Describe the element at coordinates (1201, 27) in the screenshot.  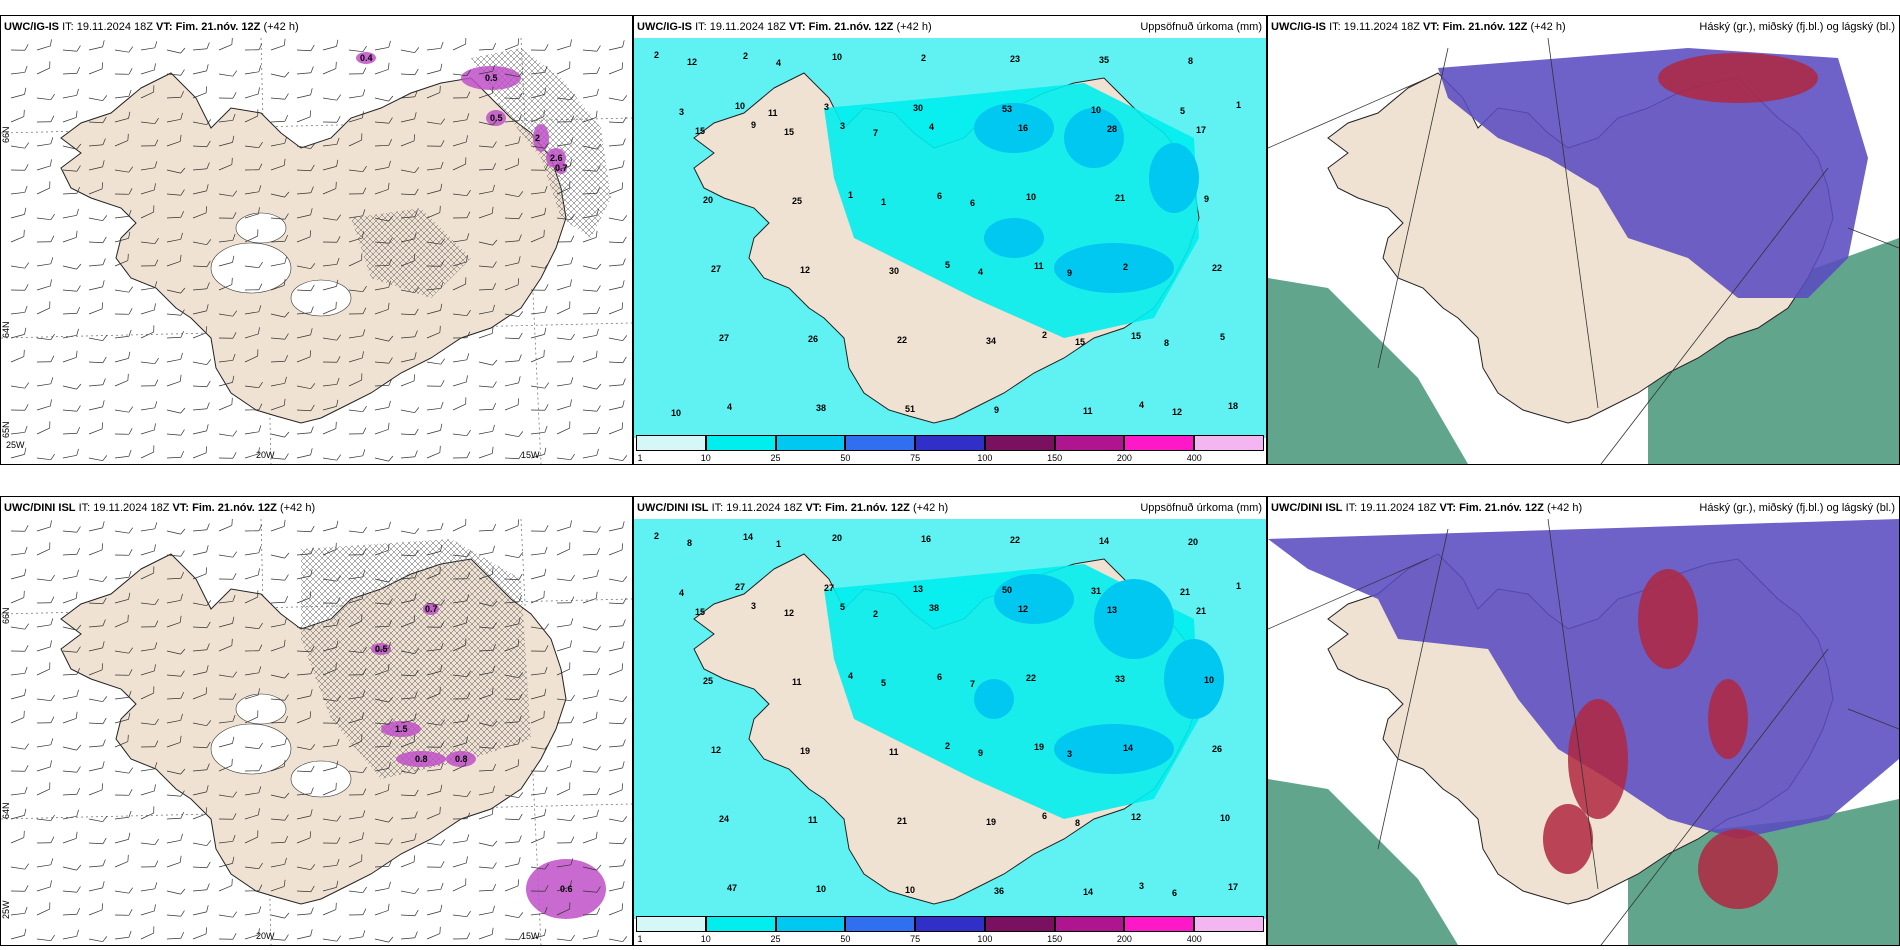
I see `panel-subtitle: Uppsöfnuð úrkoma (mm)` at that location.